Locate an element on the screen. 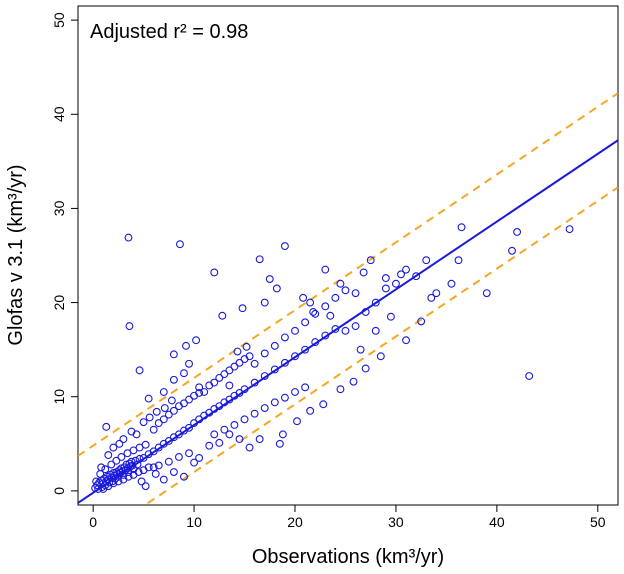 This screenshot has height=574, width=624. y-tick-label: 40 is located at coordinates (59, 114).